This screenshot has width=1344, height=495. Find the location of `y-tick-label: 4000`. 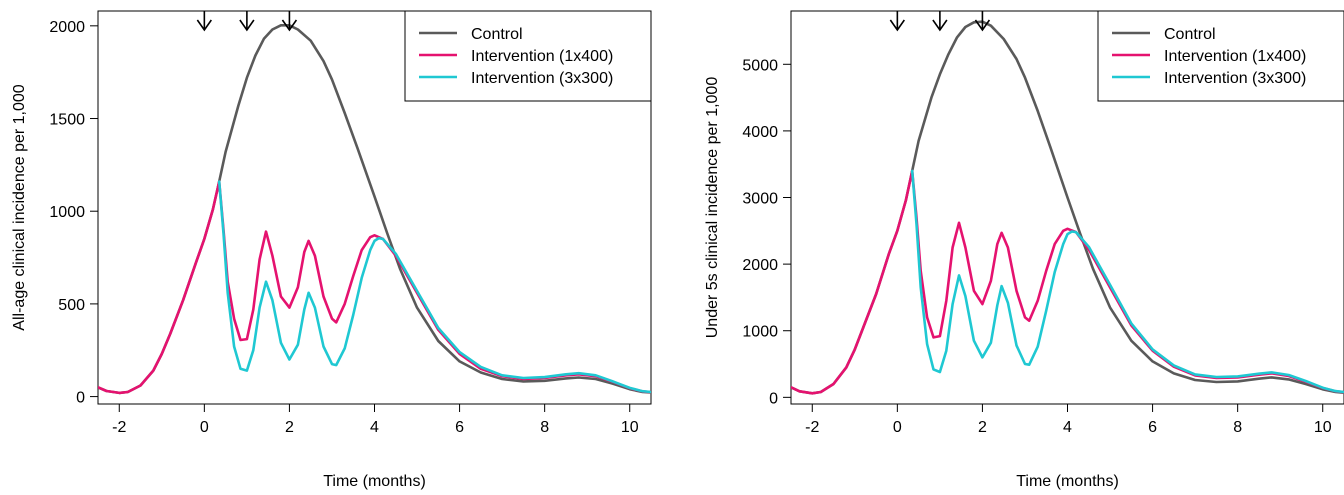

y-tick-label: 4000 is located at coordinates (760, 132).